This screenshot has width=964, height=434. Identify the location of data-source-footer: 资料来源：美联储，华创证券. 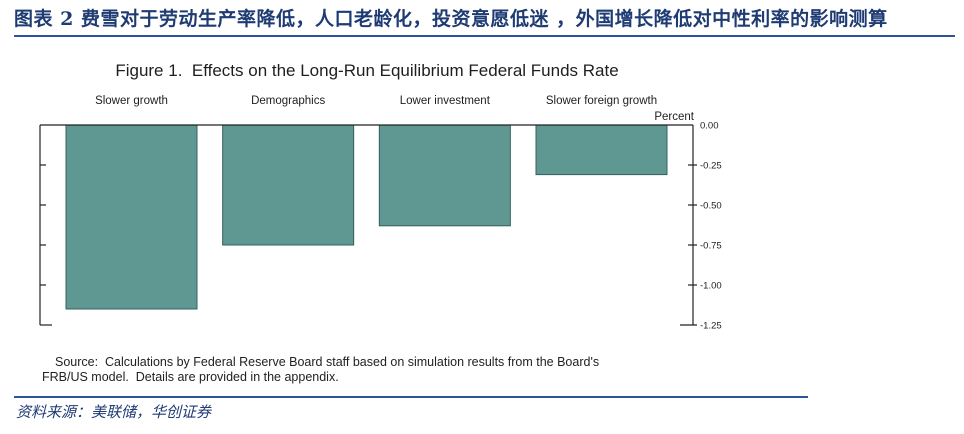
(114, 413).